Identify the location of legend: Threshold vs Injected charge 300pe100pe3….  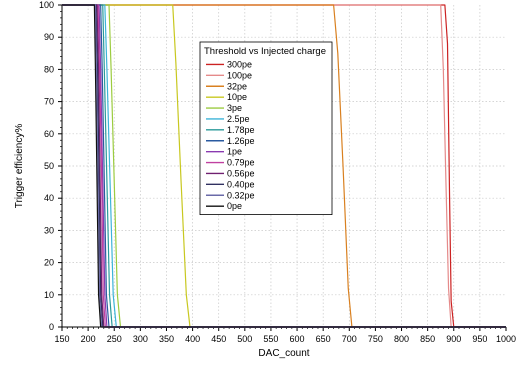
(266, 128).